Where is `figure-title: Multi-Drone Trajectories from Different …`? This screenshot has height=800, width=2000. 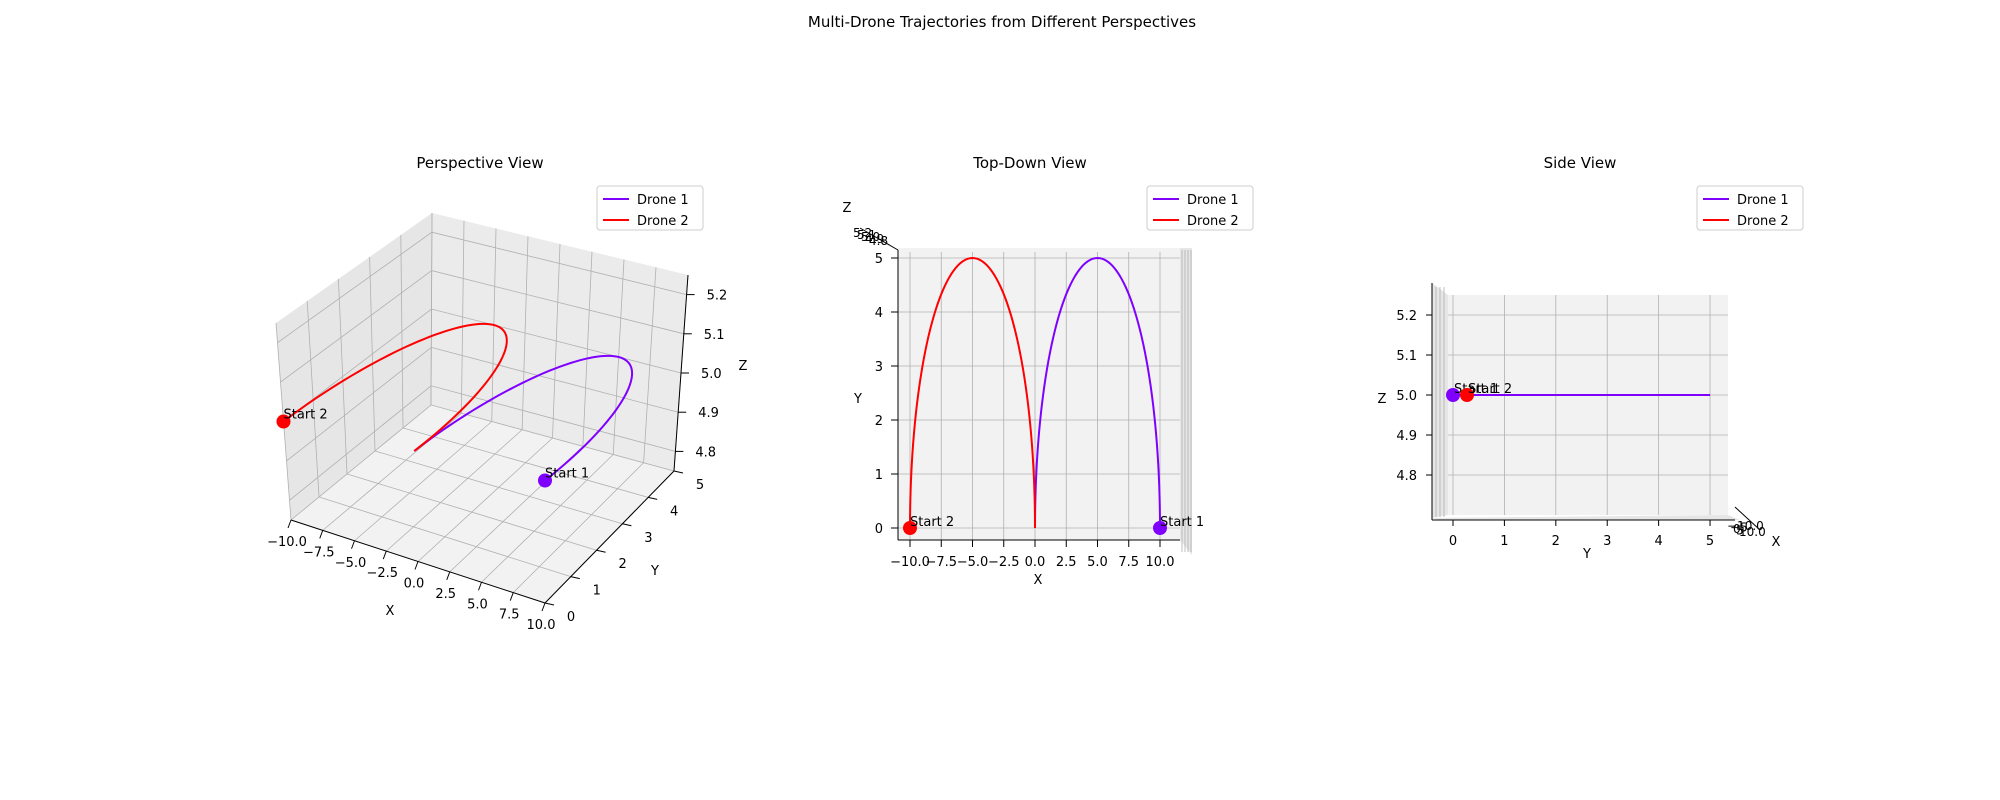
figure-title: Multi-Drone Trajectories from Different … is located at coordinates (1002, 22).